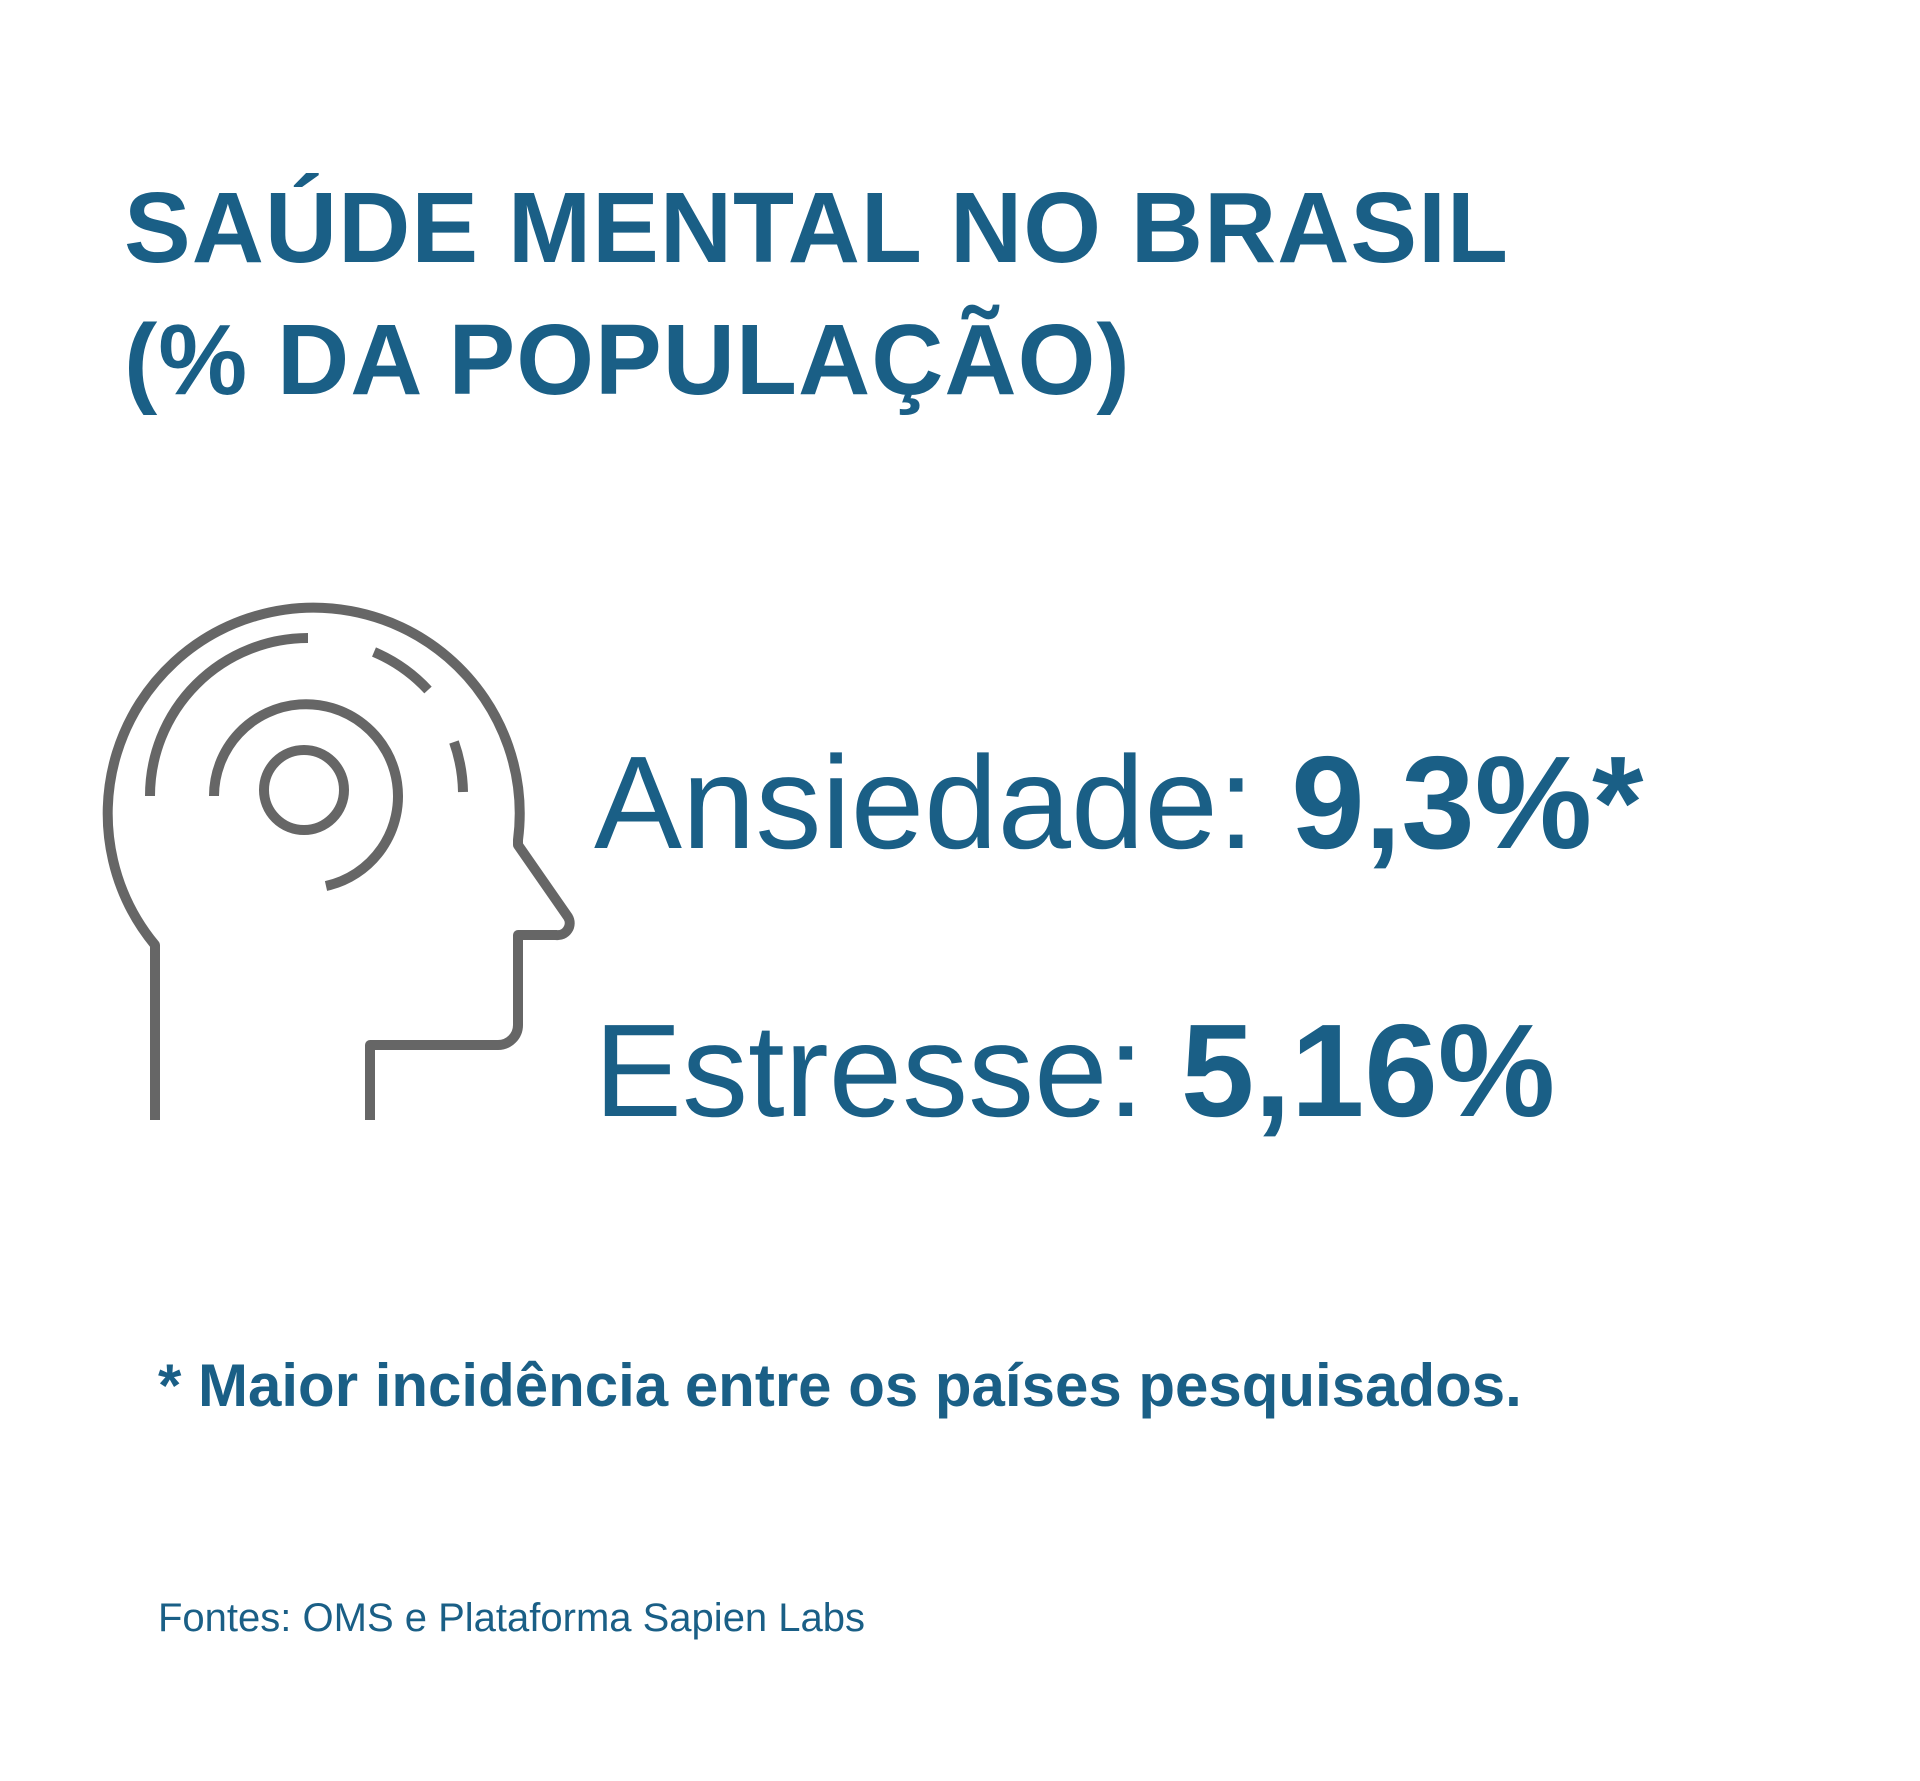 The height and width of the screenshot is (1781, 1920). What do you see at coordinates (304, 790) in the screenshot?
I see `brain-center-circle` at bounding box center [304, 790].